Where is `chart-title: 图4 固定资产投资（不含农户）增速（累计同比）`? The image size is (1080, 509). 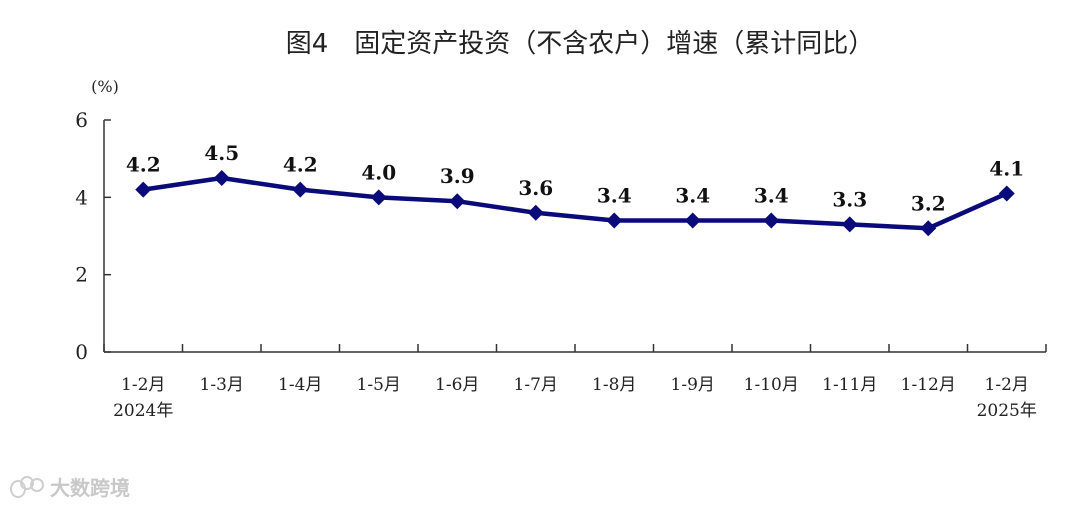 chart-title: 图4 固定资产投资（不含农户）增速（累计同比） is located at coordinates (580, 44).